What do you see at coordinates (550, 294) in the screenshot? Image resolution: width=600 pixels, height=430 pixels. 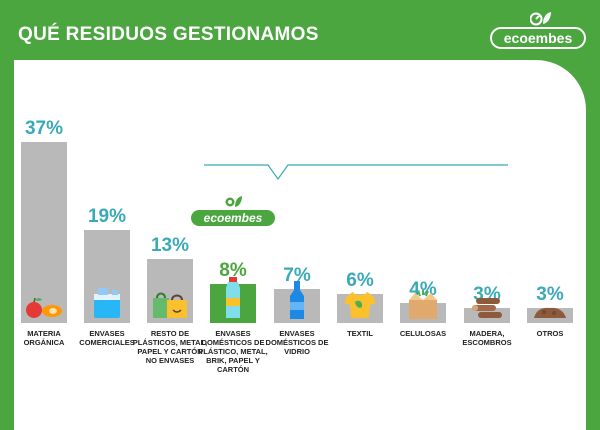 I see `value-label-9: 3%` at bounding box center [550, 294].